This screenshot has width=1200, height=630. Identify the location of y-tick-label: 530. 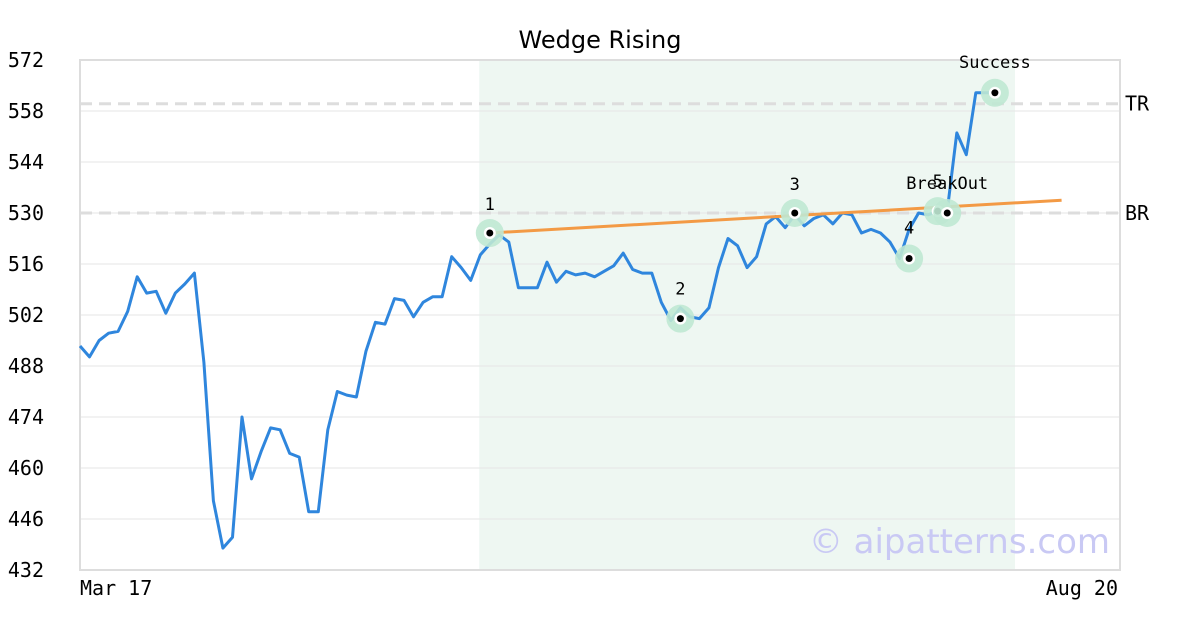
(26, 213).